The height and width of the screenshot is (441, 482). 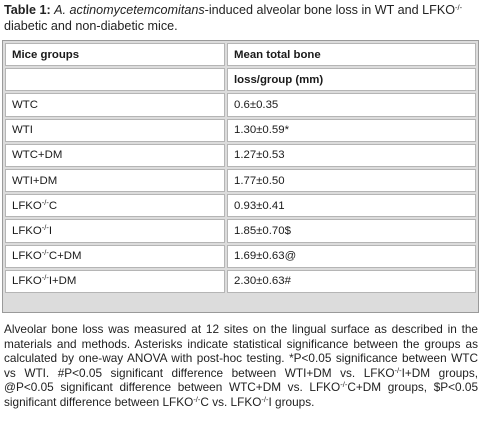 I want to click on mice-group-cell: LFKO-/-C+DM, so click(x=115, y=256).